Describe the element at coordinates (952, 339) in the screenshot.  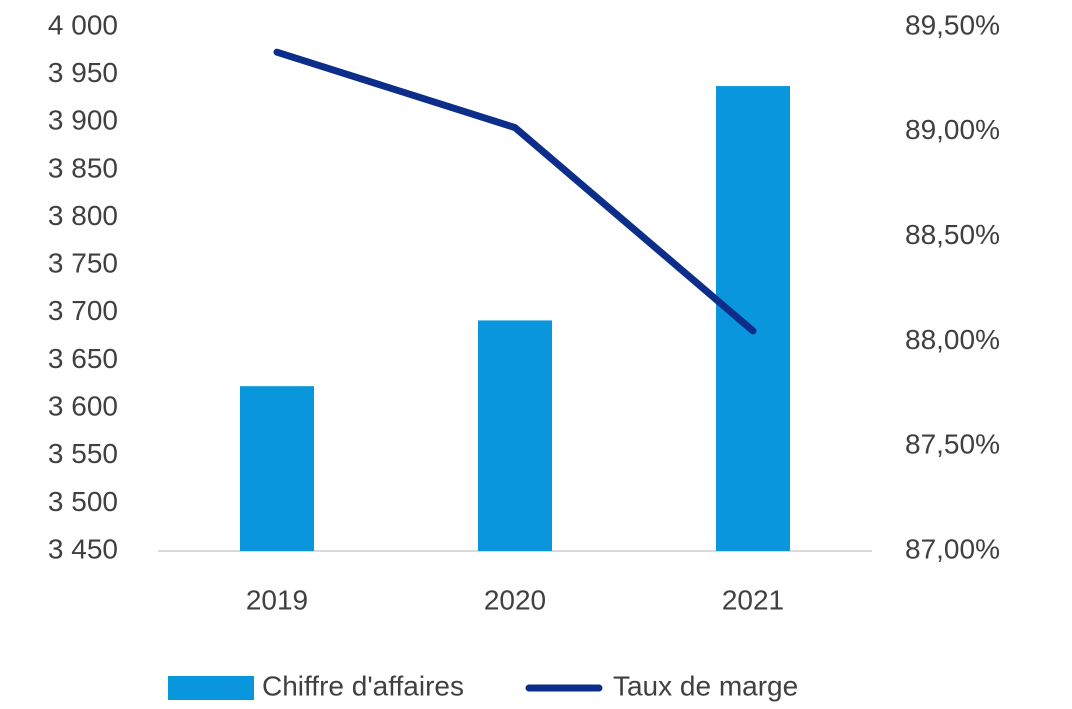
I see `y2-tick-label: 88,00%` at that location.